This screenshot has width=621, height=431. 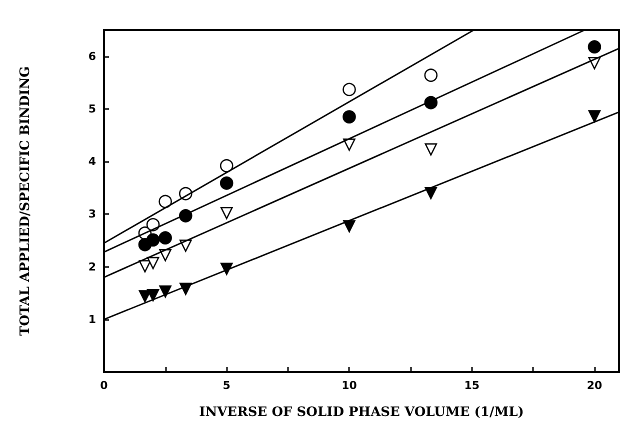 What do you see at coordinates (92, 267) in the screenshot?
I see `y-tick-label: 2` at bounding box center [92, 267].